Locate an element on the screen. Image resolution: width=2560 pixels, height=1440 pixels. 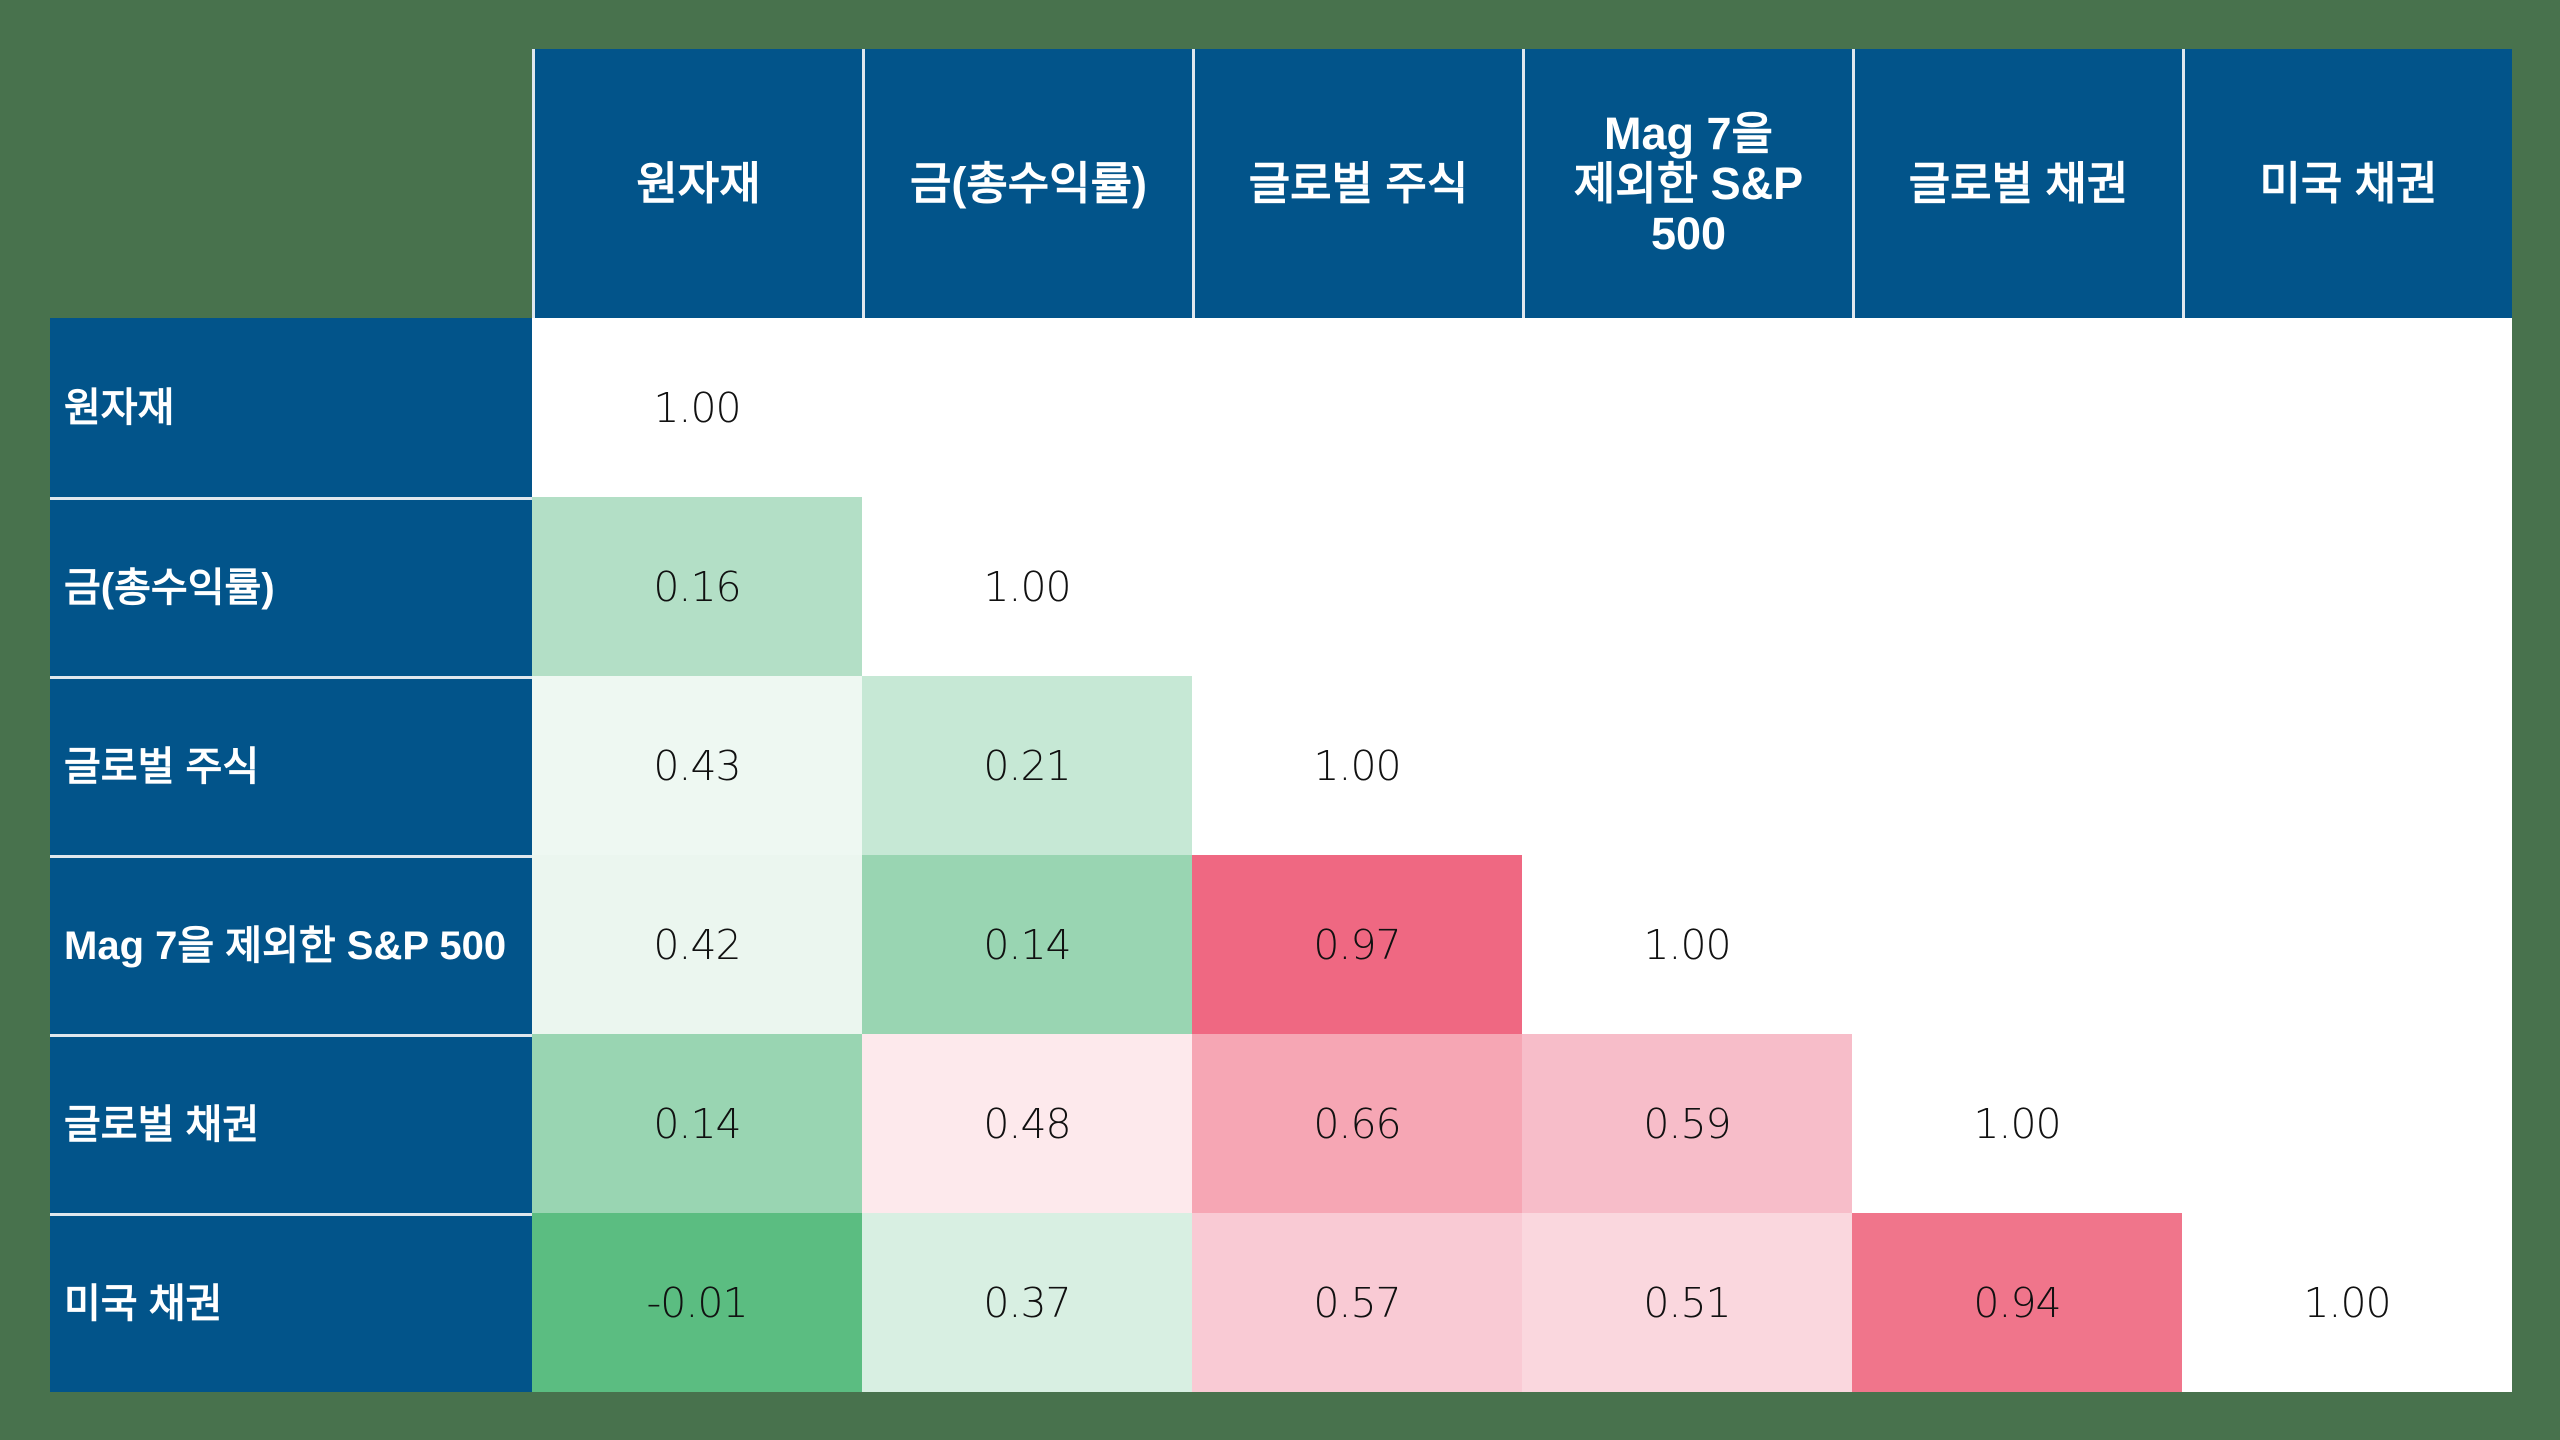
matrix-cell: 0.59 is located at coordinates (1687, 1123).